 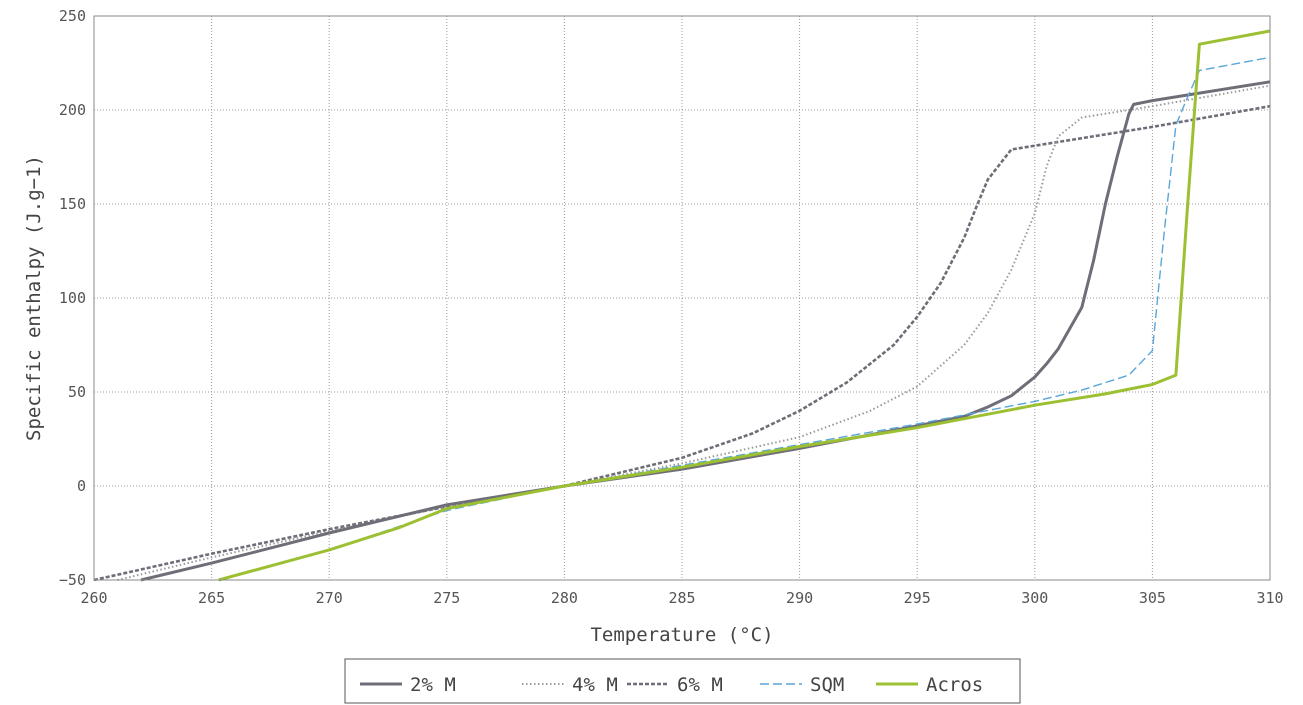 What do you see at coordinates (93, 598) in the screenshot?
I see `x-tick-label: 260` at bounding box center [93, 598].